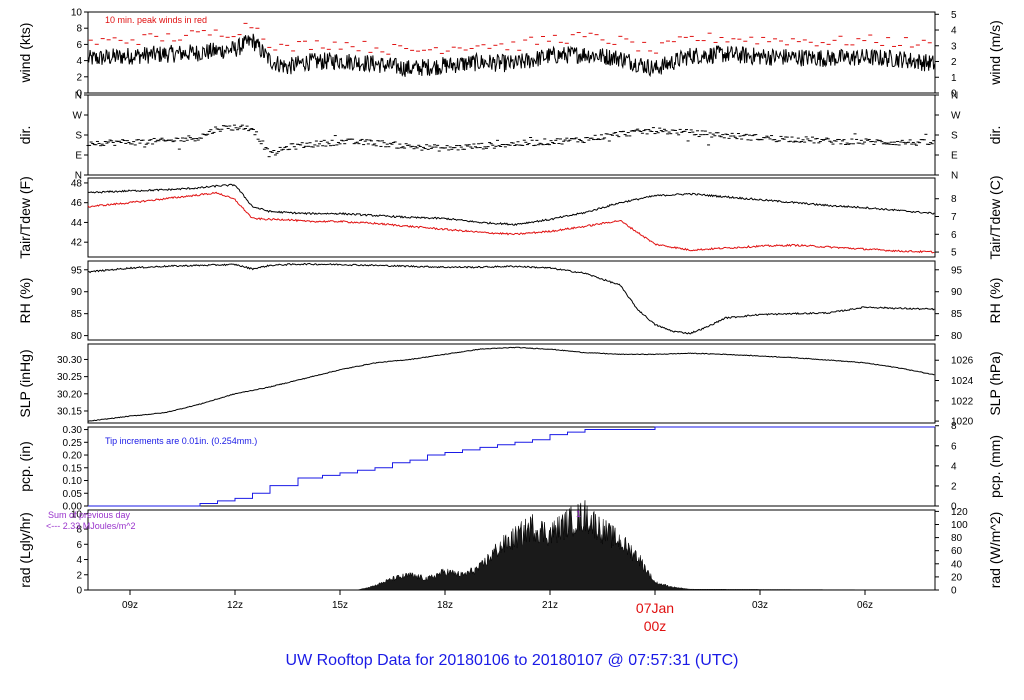  I want to click on panel-rh: RH (%) RH (%) 80 85 90 95 80 85 90 95, so click(510, 301).